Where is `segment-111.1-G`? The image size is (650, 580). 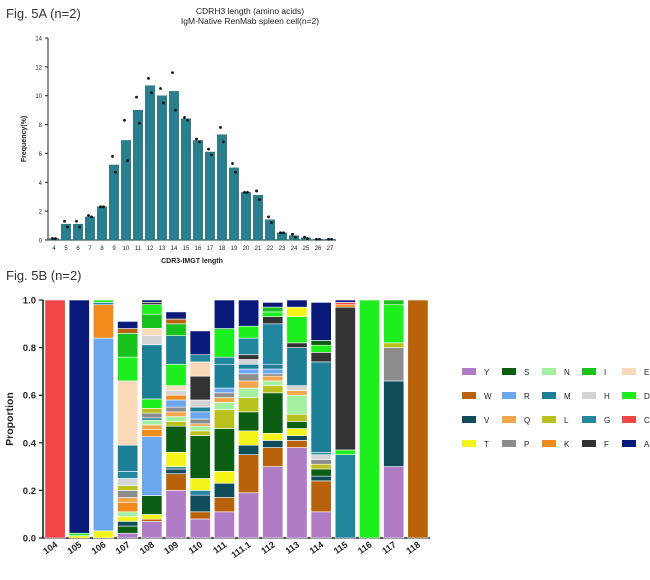
segment-111.1-G is located at coordinates (249, 346).